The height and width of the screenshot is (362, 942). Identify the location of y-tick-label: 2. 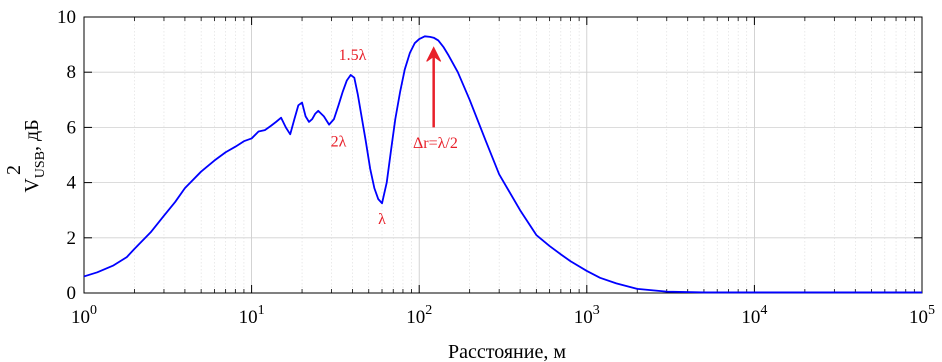
(72, 238).